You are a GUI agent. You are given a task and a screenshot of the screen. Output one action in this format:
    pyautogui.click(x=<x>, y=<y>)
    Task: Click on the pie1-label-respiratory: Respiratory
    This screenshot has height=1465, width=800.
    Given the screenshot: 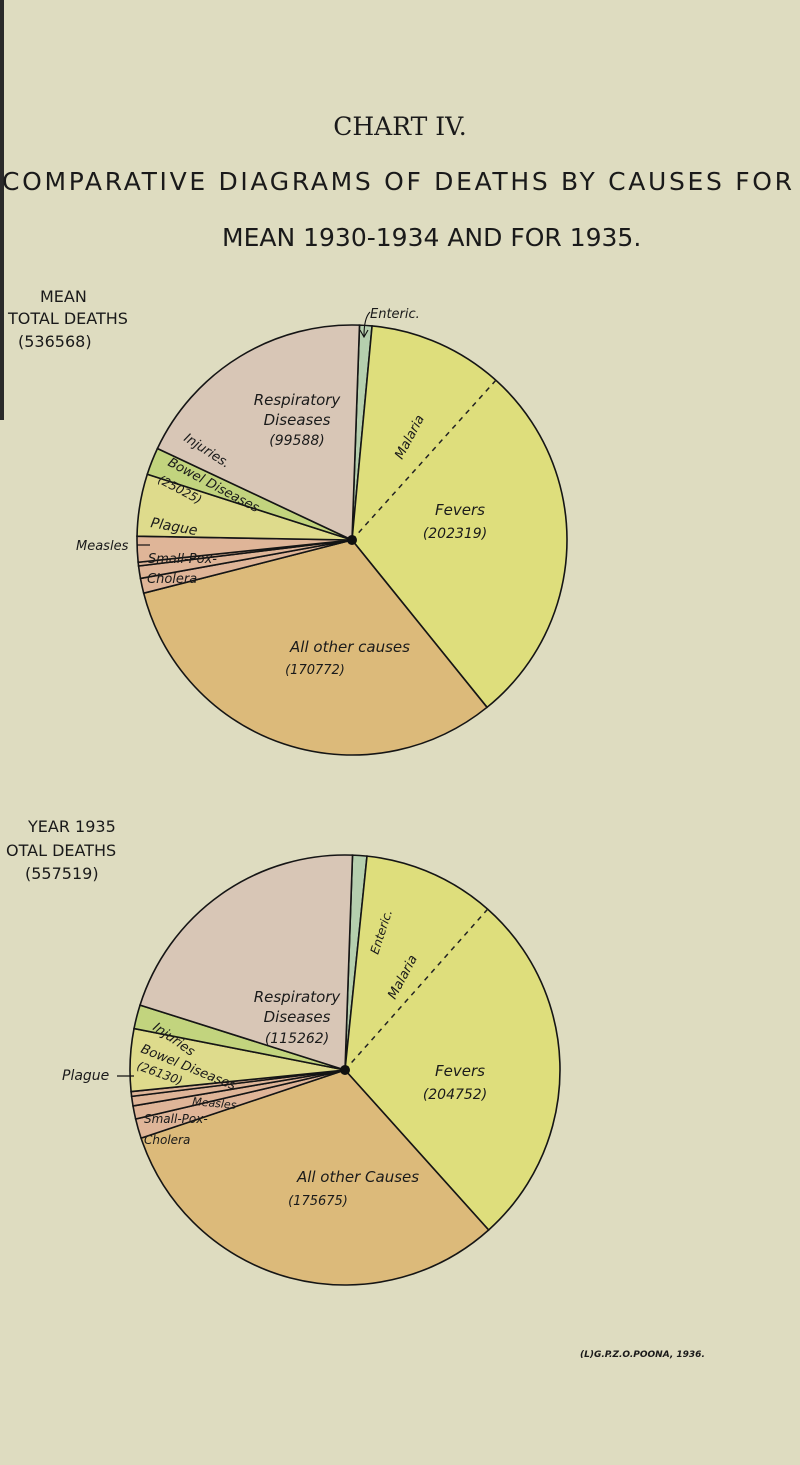 What is the action you would take?
    pyautogui.click(x=298, y=400)
    